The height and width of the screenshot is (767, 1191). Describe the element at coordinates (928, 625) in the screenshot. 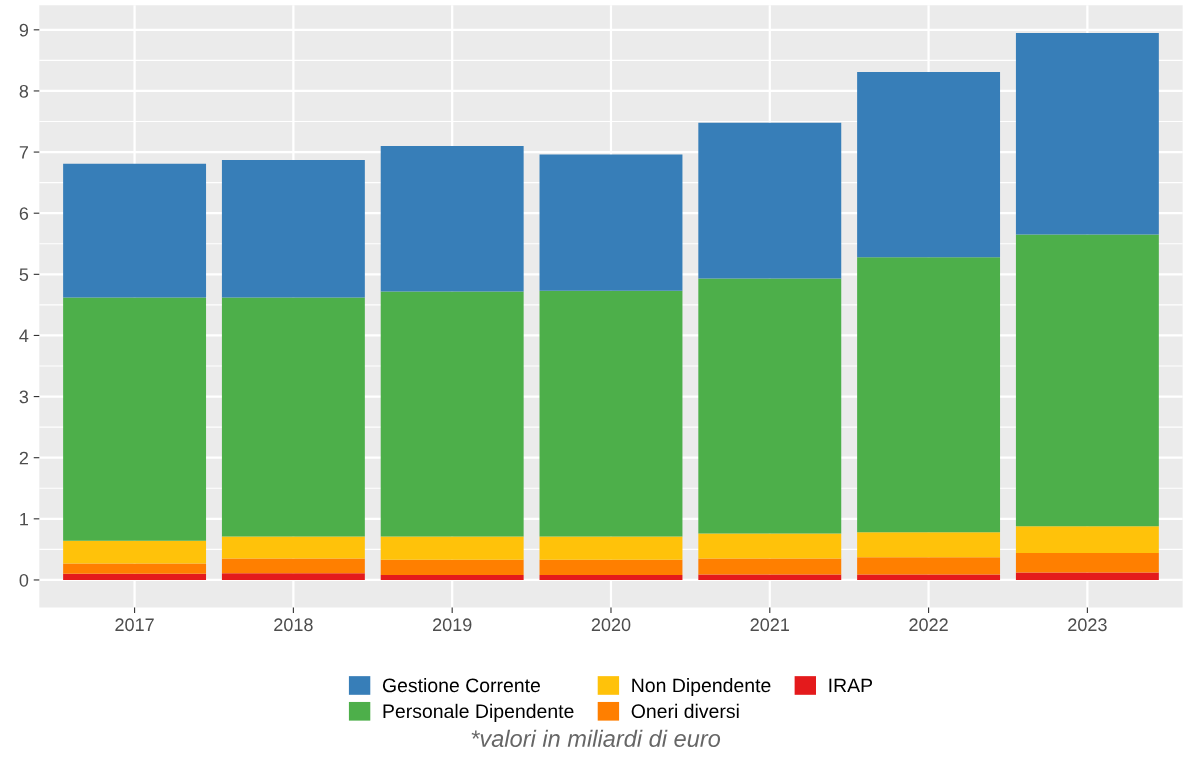

I see `x-tick-label: 2022` at that location.